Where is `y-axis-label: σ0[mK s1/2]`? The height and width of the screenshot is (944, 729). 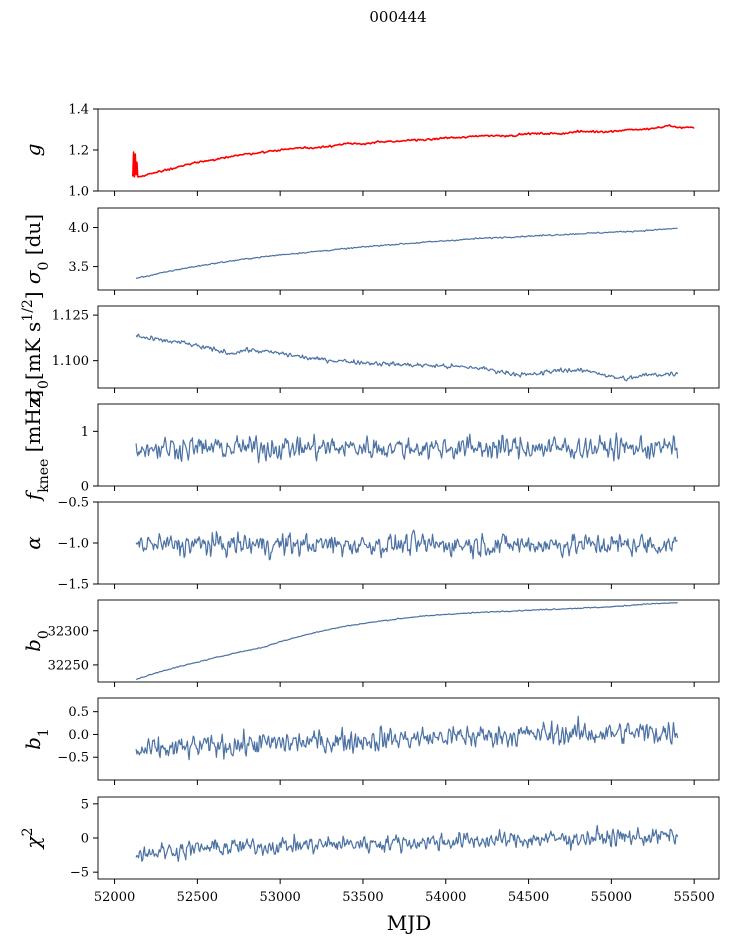
y-axis-label: σ0[mK s1/2] is located at coordinates (36, 346).